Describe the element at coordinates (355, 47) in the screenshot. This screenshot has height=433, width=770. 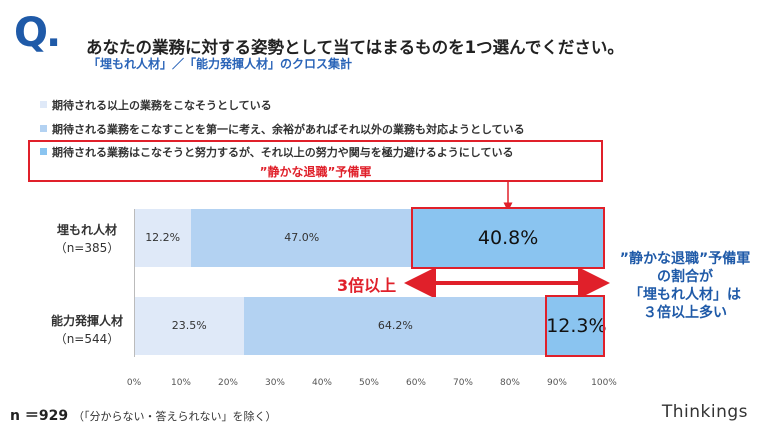
I see `question-title: あなたの業務に対する姿勢として当てはまるものを1つ選んでください。` at that location.